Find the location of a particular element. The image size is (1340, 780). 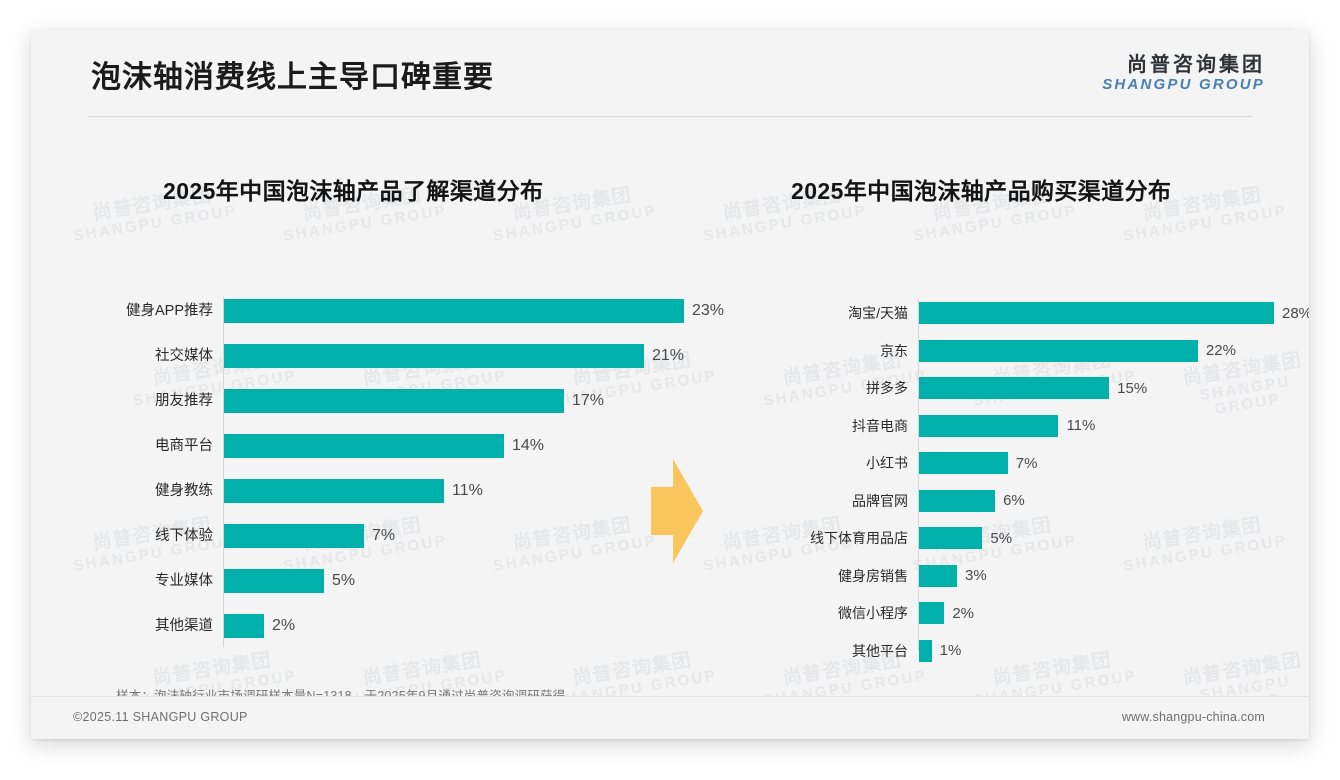

bar-track: 22% is located at coordinates (1077, 350).